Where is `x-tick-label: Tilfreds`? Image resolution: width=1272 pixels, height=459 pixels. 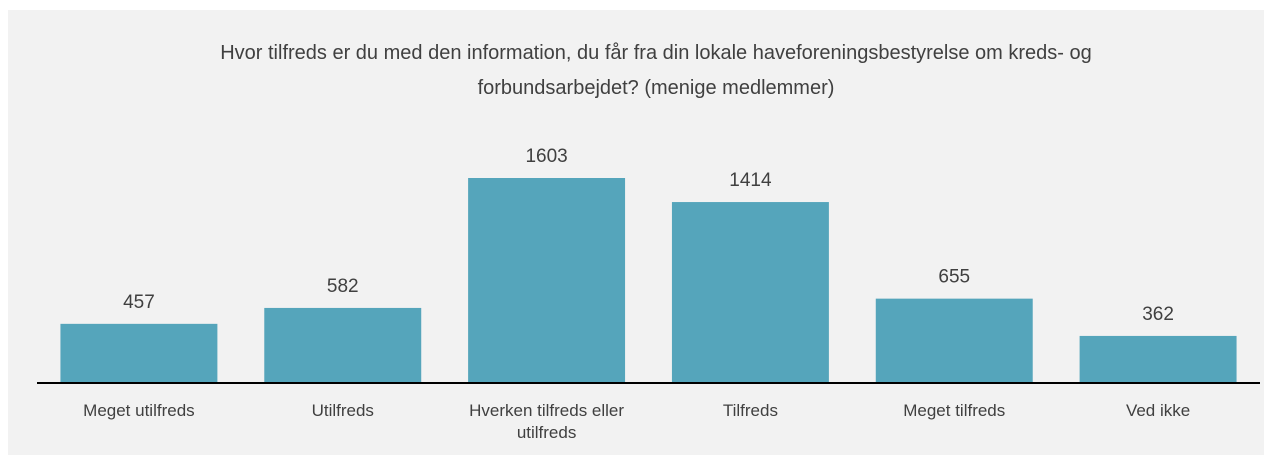
x-tick-label: Tilfreds is located at coordinates (750, 410).